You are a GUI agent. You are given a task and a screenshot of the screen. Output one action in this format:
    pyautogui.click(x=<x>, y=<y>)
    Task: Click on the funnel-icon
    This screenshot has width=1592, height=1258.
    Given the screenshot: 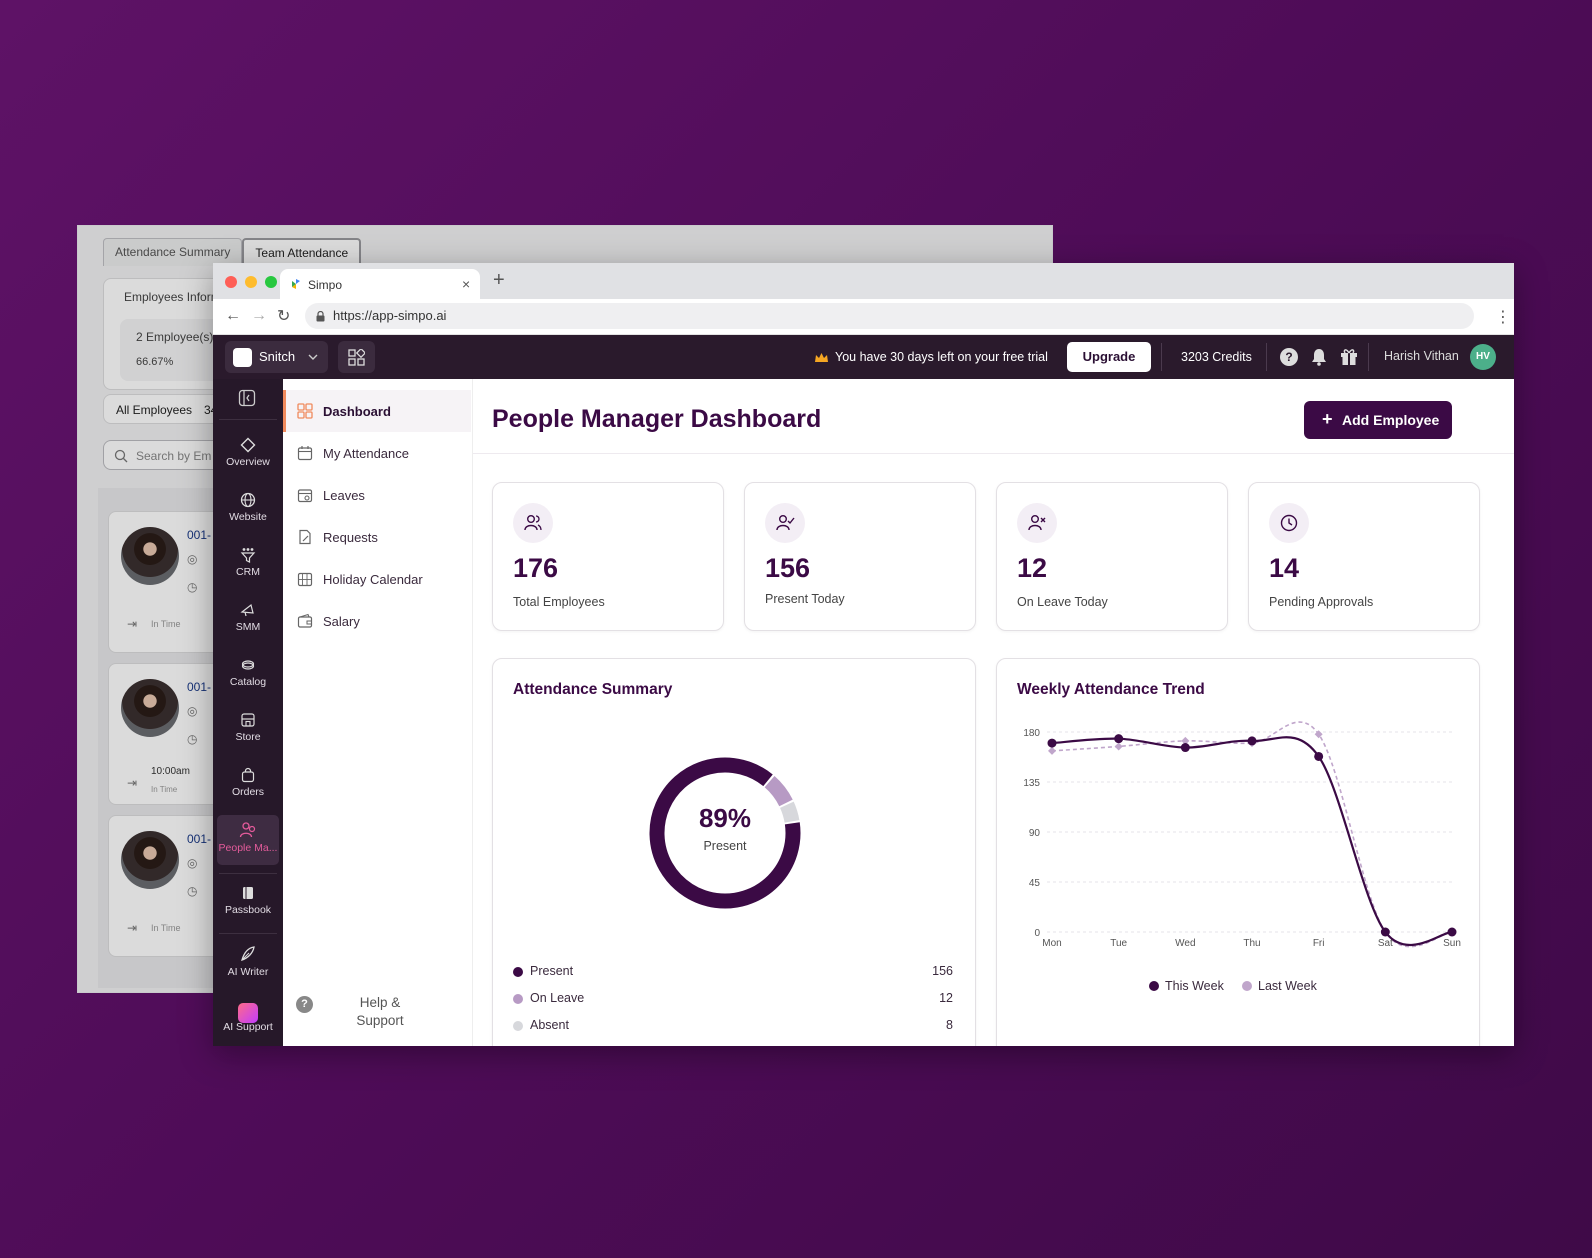 What is the action you would take?
    pyautogui.click(x=248, y=555)
    